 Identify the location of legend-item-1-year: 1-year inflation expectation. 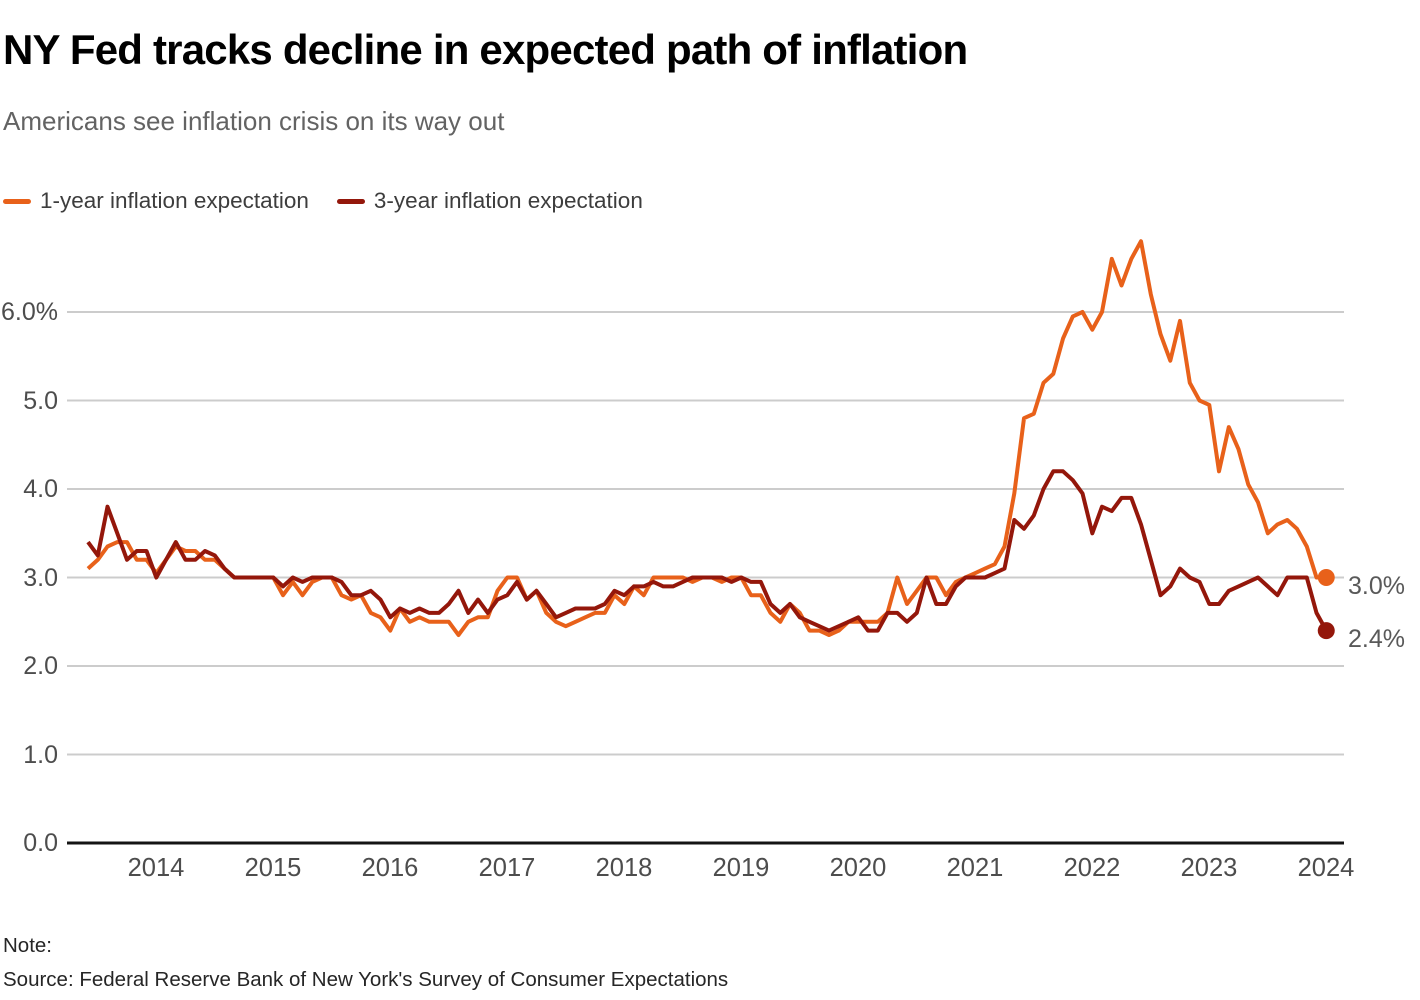
(156, 201).